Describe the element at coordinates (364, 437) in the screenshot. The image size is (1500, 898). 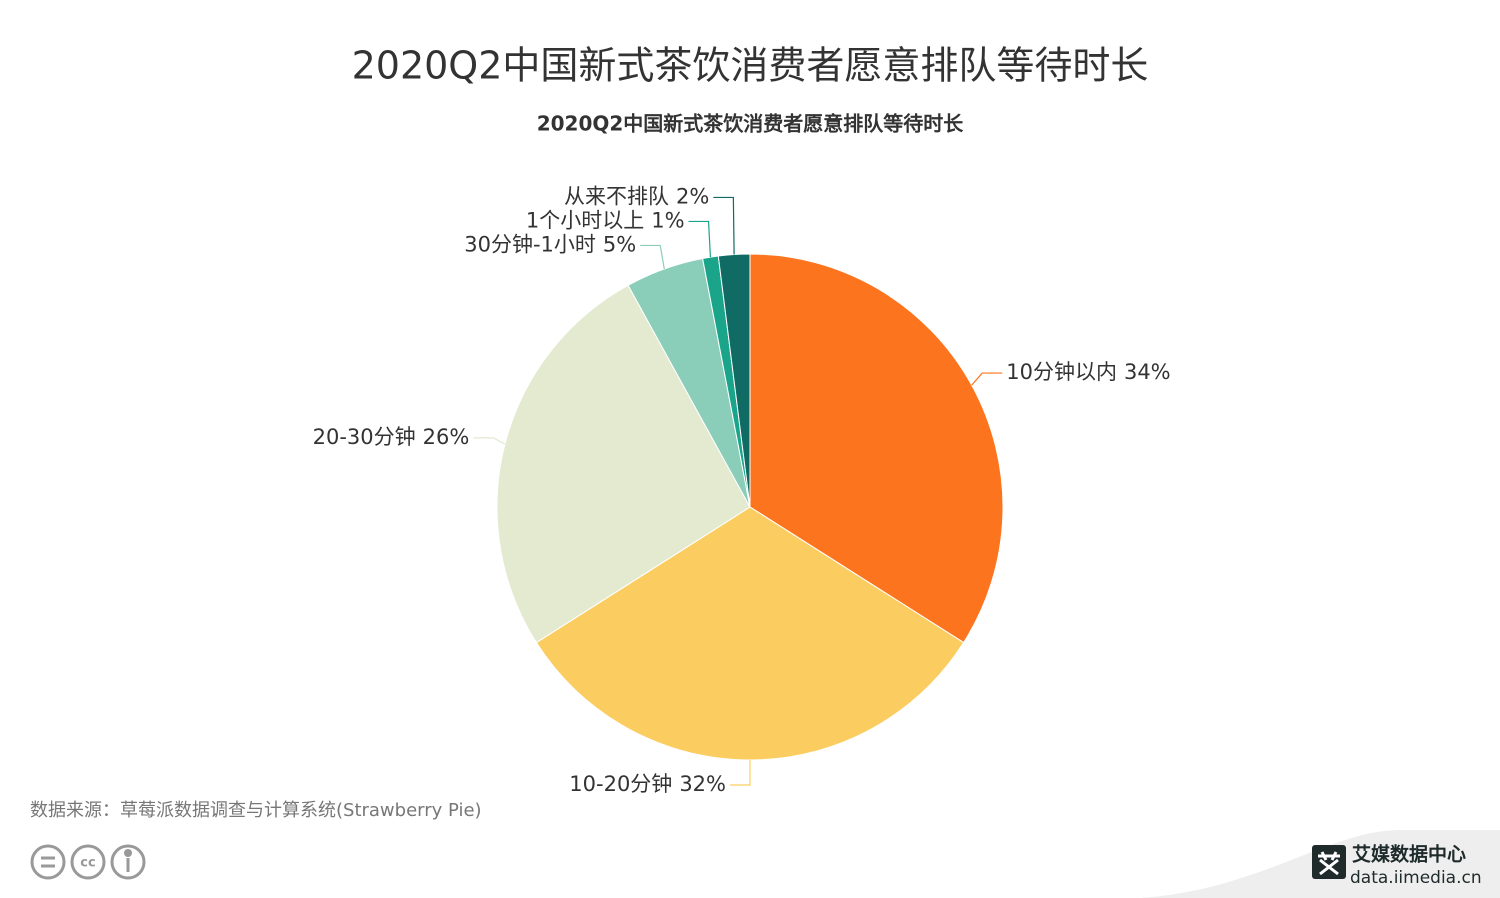
I see `slice-label-name: 20-30分钟` at that location.